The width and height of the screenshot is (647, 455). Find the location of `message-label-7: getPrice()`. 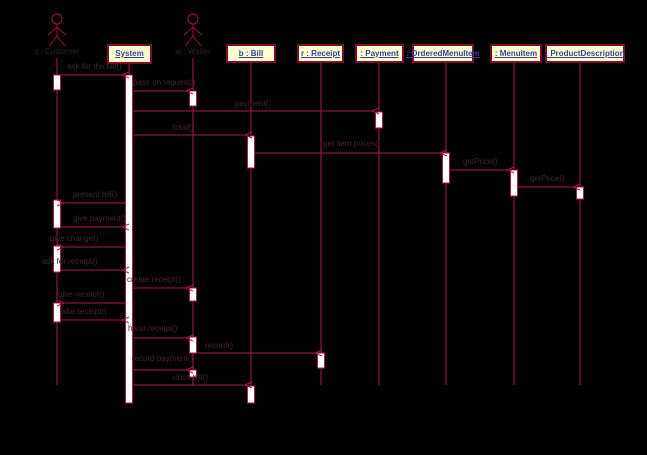

message-label-7: getPrice() is located at coordinates (547, 178).